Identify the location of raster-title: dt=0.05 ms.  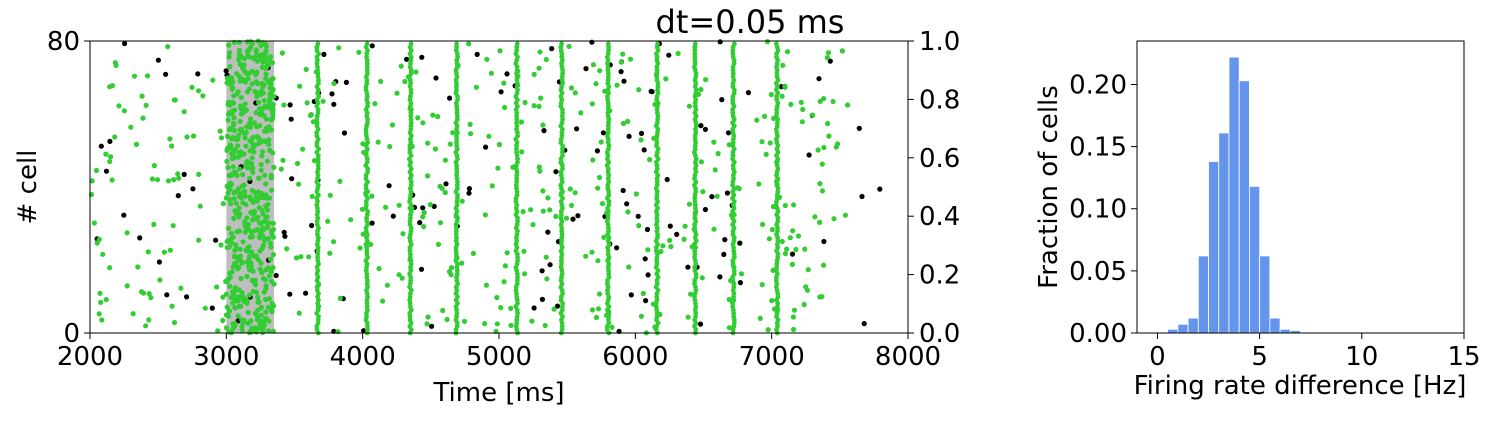
(750, 22).